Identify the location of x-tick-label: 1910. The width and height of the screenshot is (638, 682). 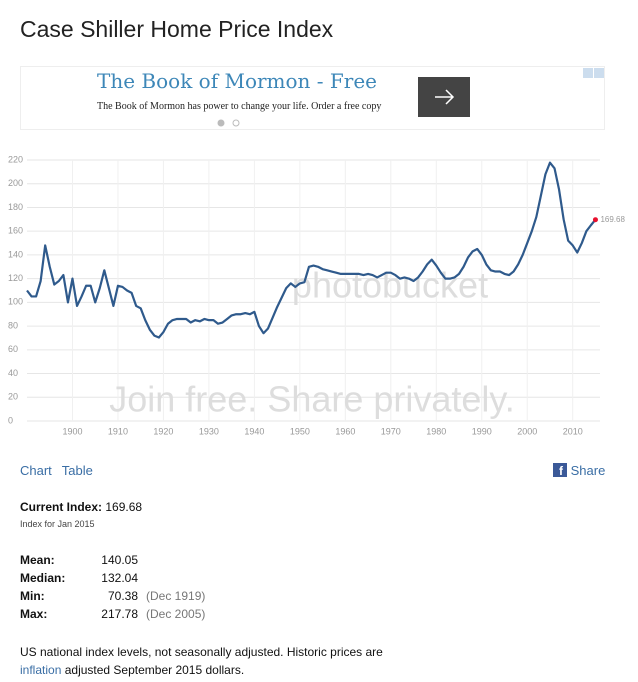
(118, 431).